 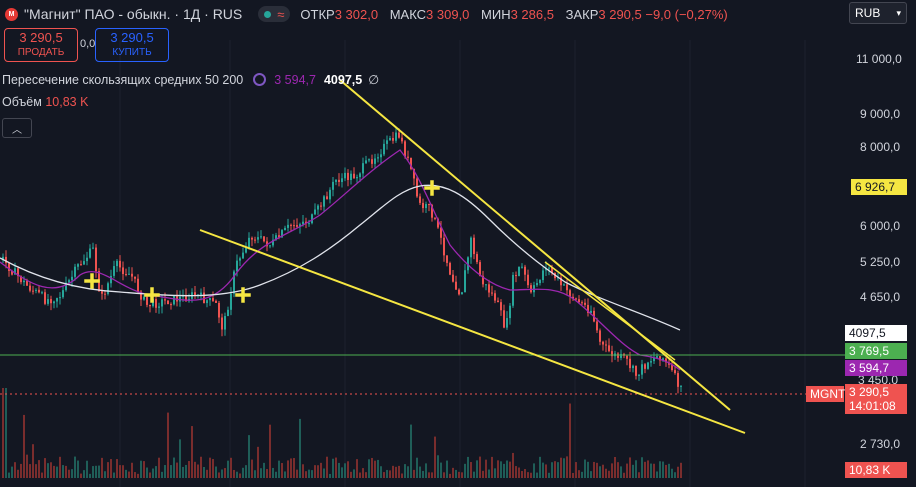 I want to click on indicator-name: Пересечение скользящих средних 50 200, so click(x=123, y=79).